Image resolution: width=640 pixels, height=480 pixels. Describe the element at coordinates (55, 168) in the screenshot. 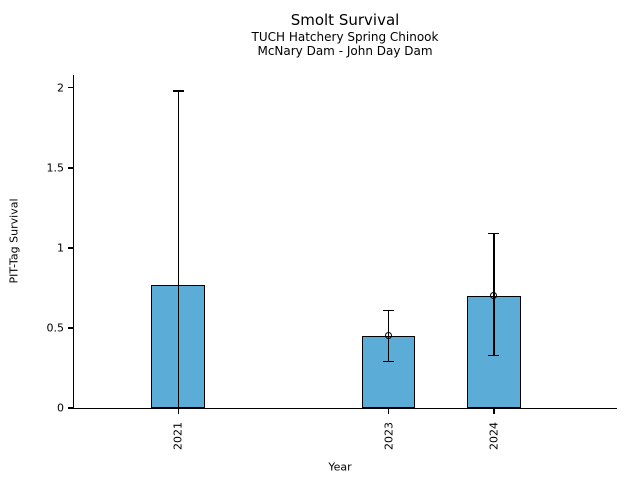

I see `y-tick-label: 1.5` at that location.